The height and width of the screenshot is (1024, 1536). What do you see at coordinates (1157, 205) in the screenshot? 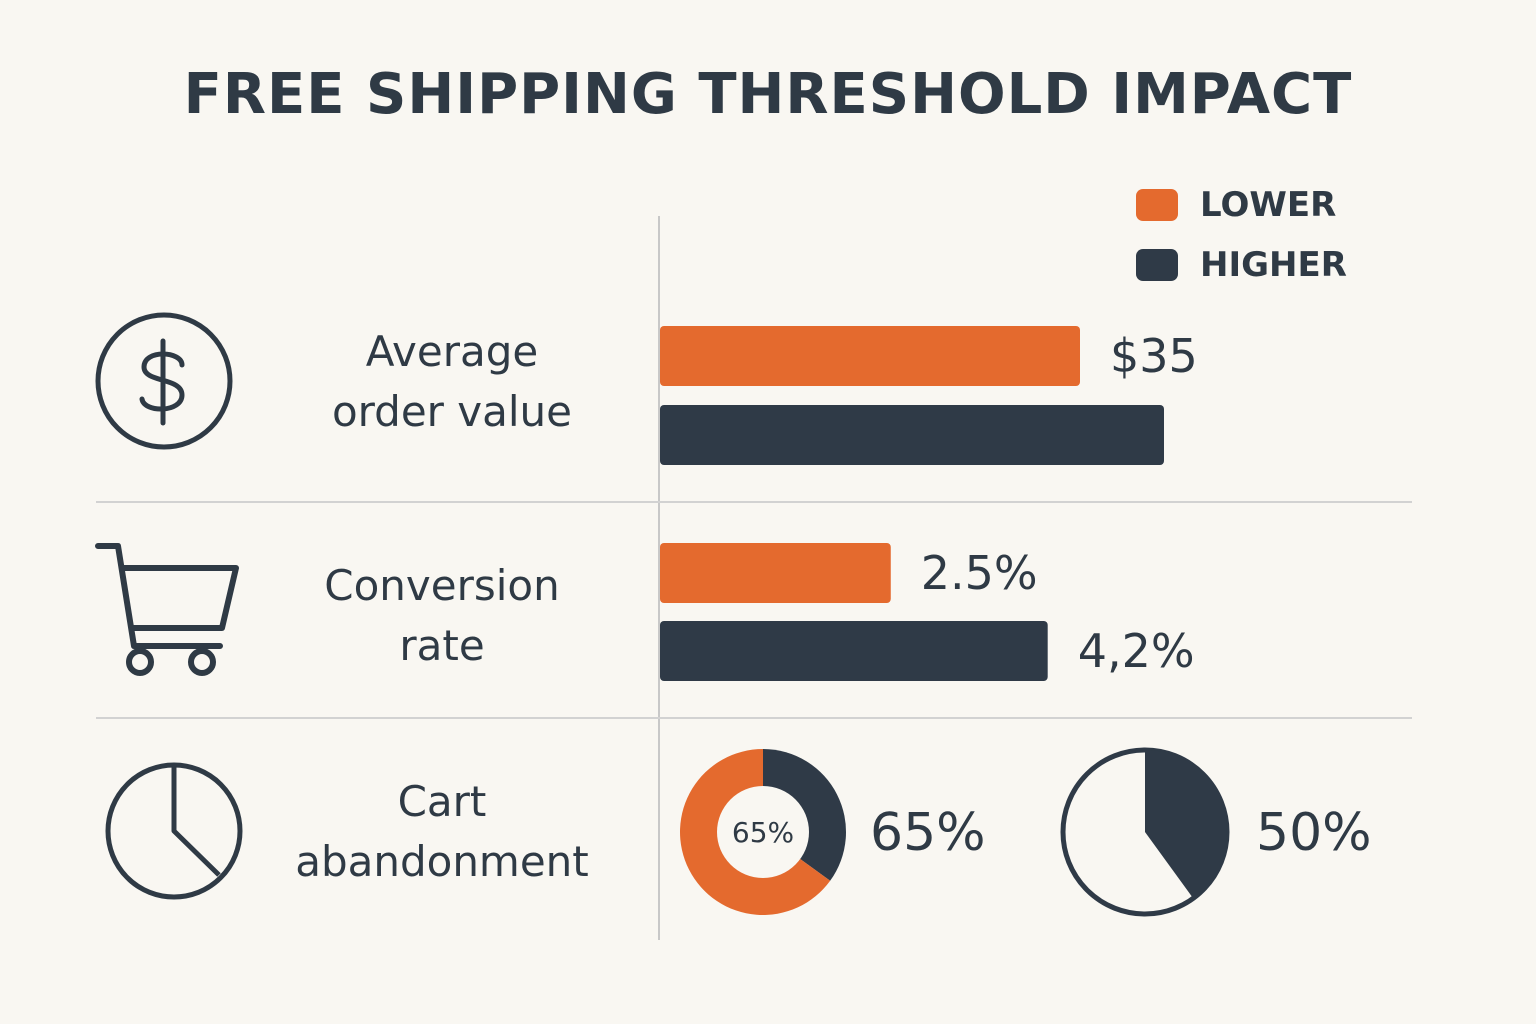
I see `legend-swatch-lower` at bounding box center [1157, 205].